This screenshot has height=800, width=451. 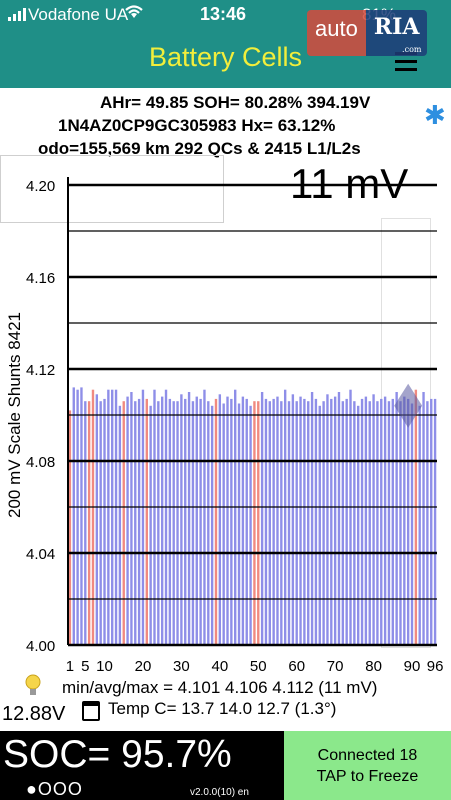 What do you see at coordinates (70, 666) in the screenshot?
I see `x-tick-label: 1` at bounding box center [70, 666].